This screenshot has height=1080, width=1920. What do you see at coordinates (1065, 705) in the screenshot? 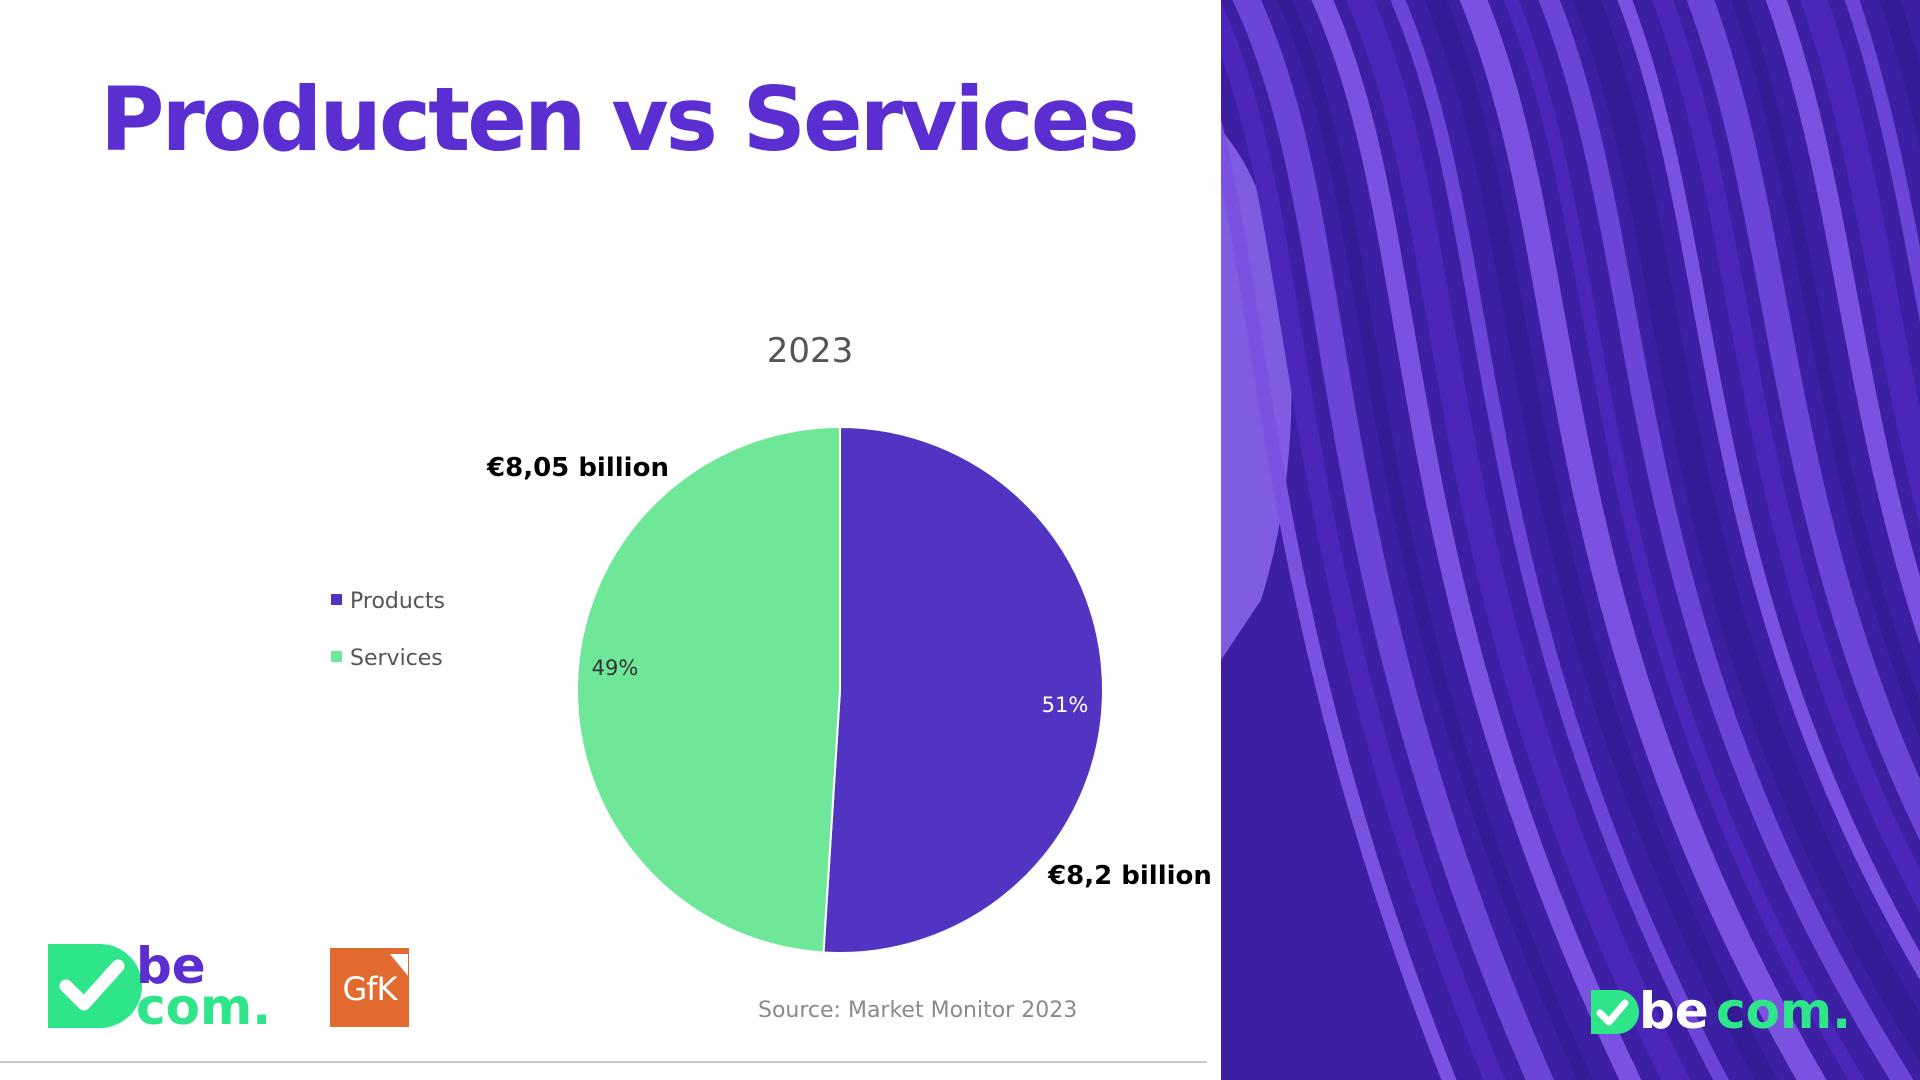
I see `data-label-percent-products: 51%` at bounding box center [1065, 705].